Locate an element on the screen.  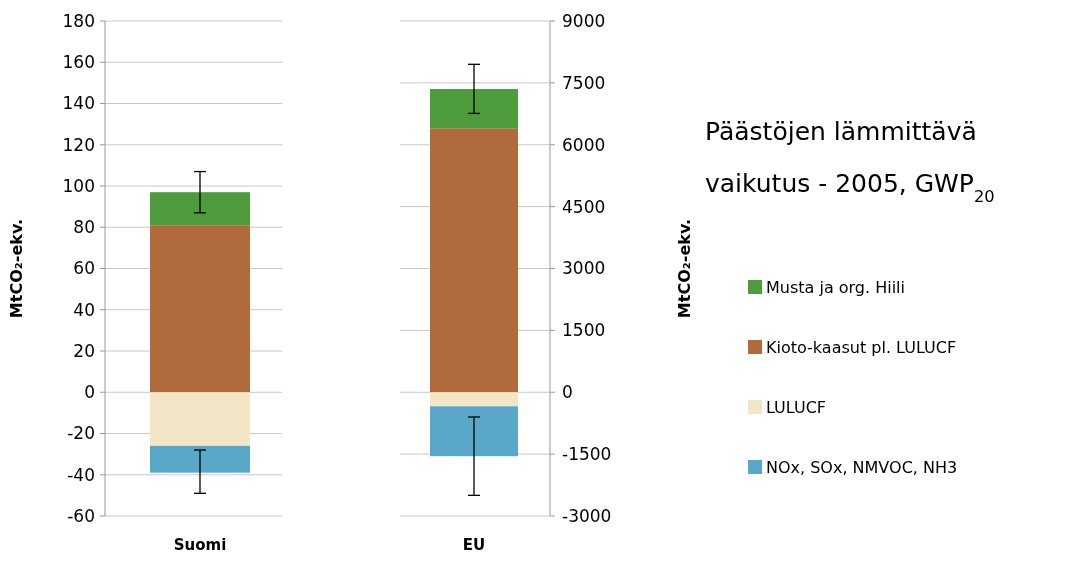
text: Päästöjen lämmittävä vaikutus - 2005, GWP$_{20}$ is located at coordinates (850, 161).